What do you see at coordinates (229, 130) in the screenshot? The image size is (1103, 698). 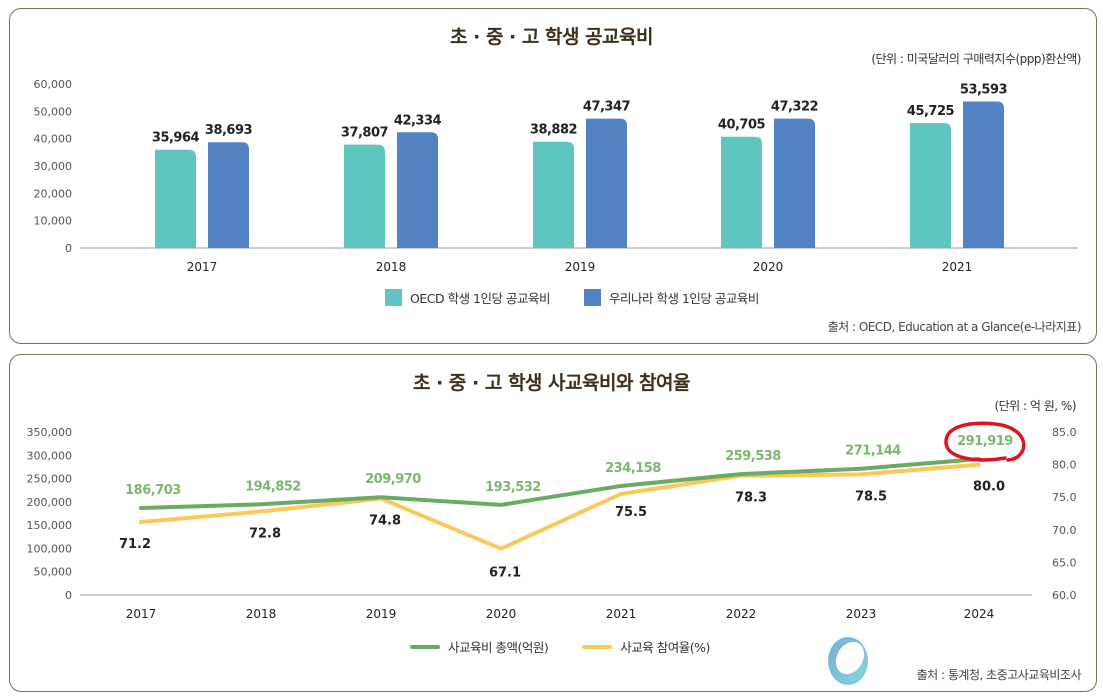 I see `bar-value-label: 38,693` at bounding box center [229, 130].